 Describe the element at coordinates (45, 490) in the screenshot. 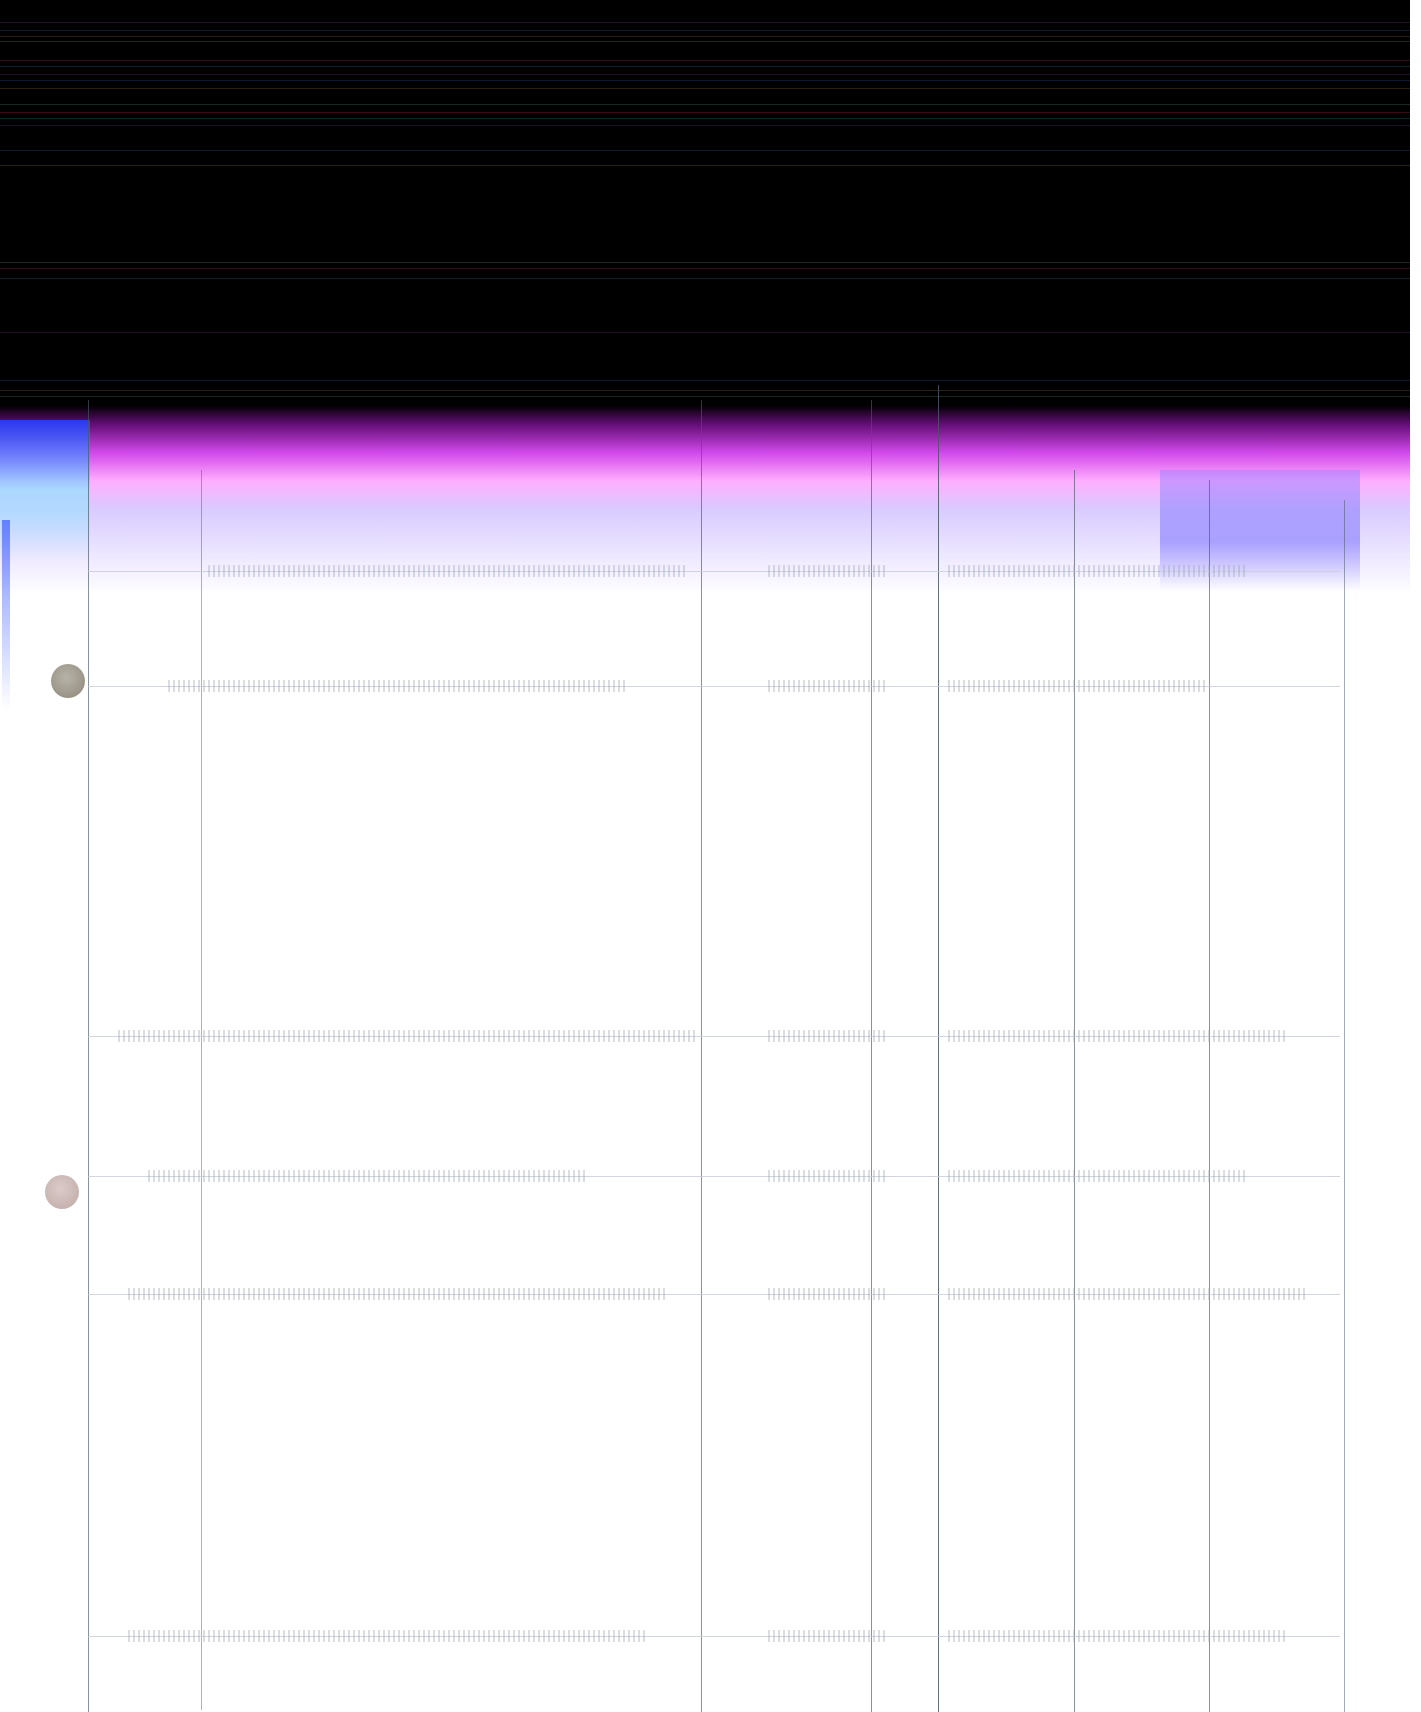

I see `glitch-left-blob` at that location.